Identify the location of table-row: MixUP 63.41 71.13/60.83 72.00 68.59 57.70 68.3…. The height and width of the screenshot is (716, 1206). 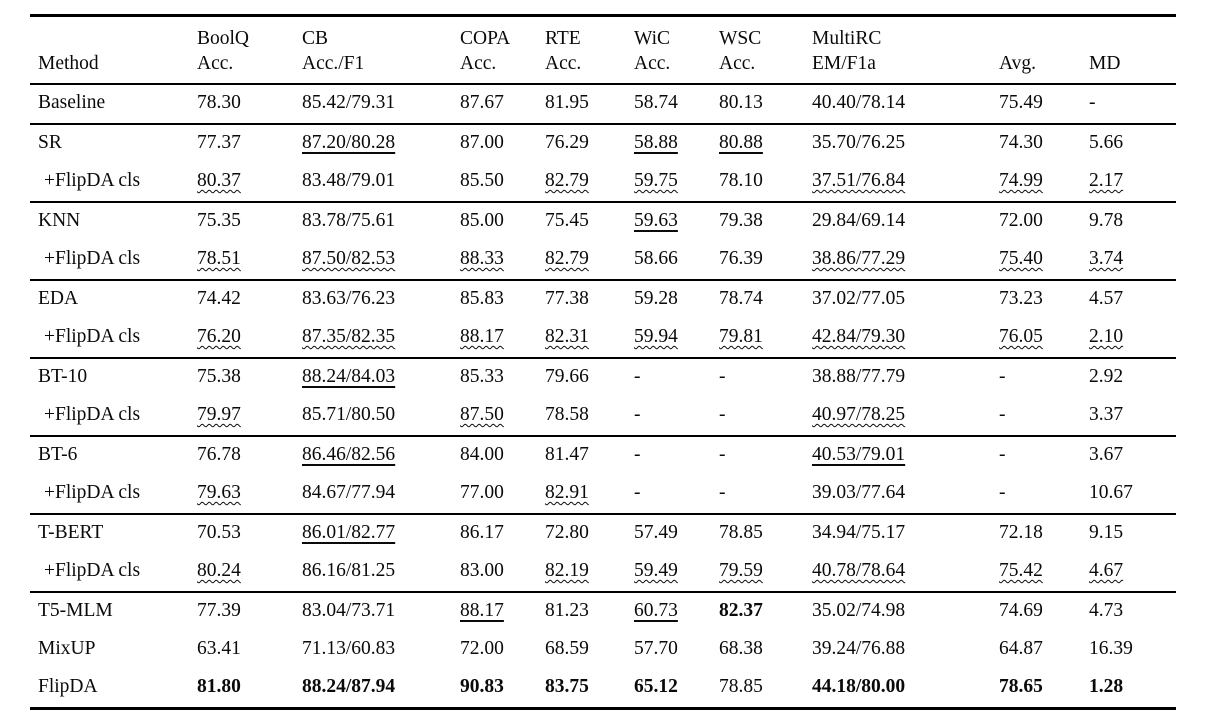
(603, 650).